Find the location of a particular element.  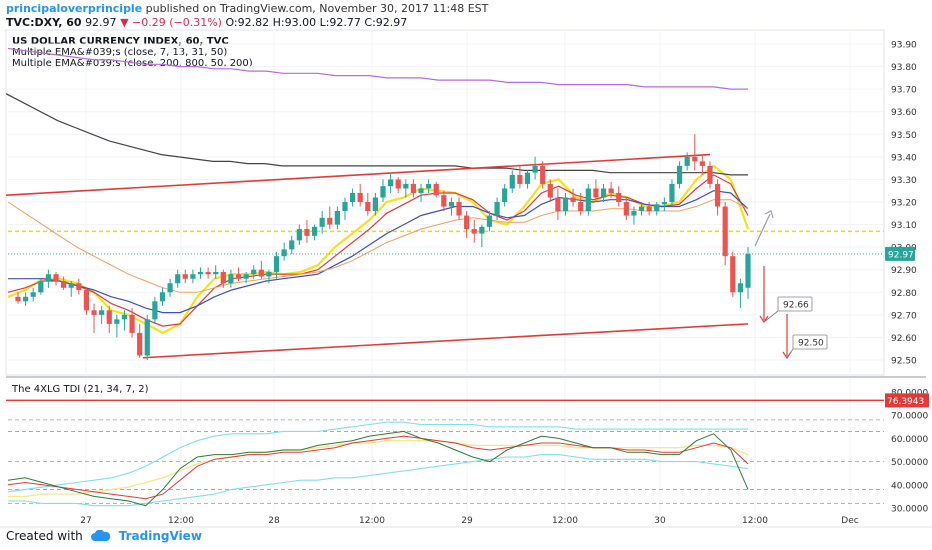

callout-label: 92.66 is located at coordinates (796, 306).